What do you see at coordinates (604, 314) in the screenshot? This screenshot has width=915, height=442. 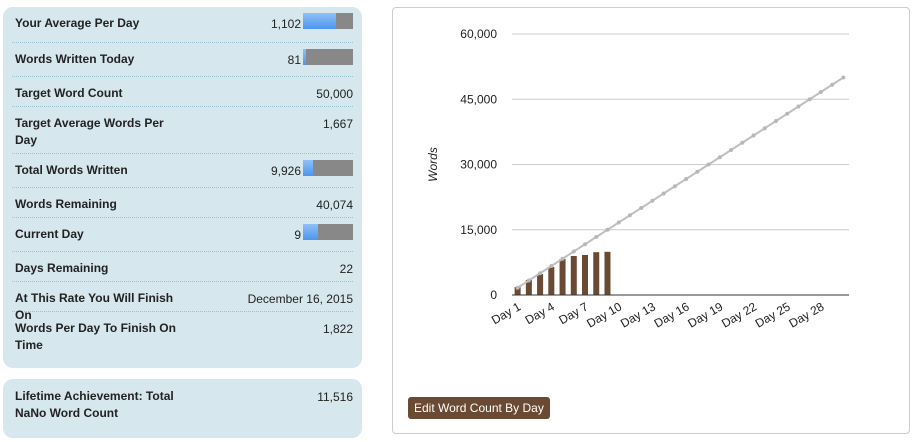 I see `x-tick-label: Day 10` at bounding box center [604, 314].